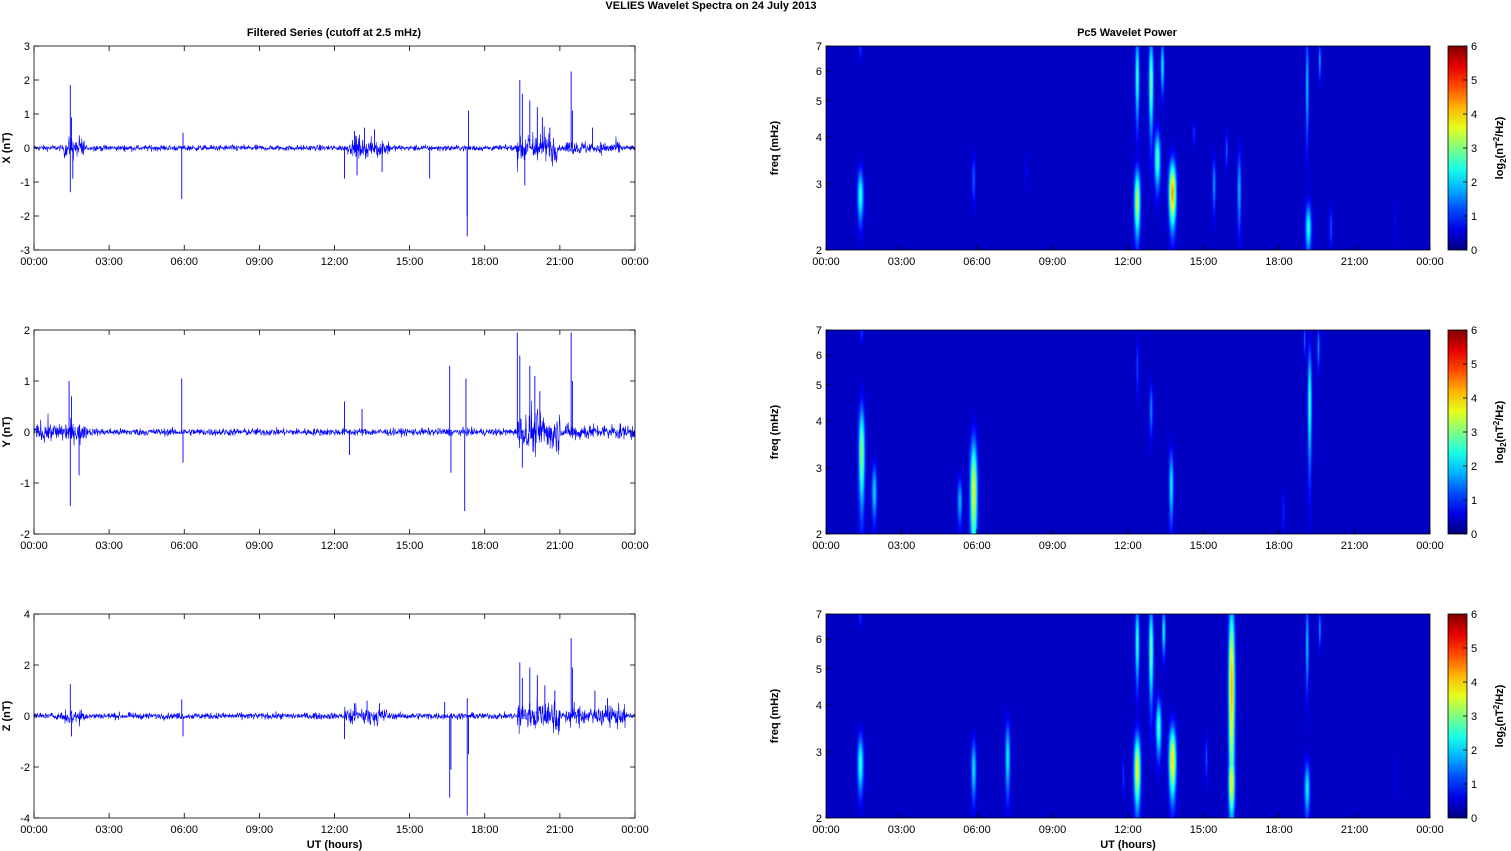 The image size is (1511, 851). I want to click on y-tick-label: 6, so click(819, 356).